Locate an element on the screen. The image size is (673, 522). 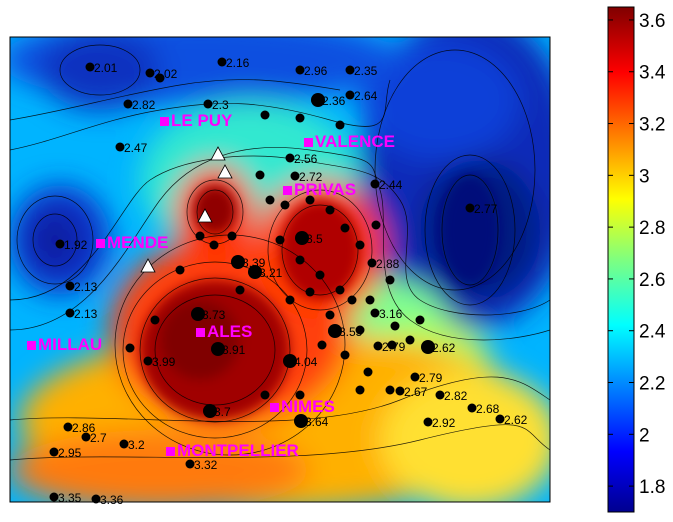
city-label-mende: MENDE is located at coordinates (137, 242).